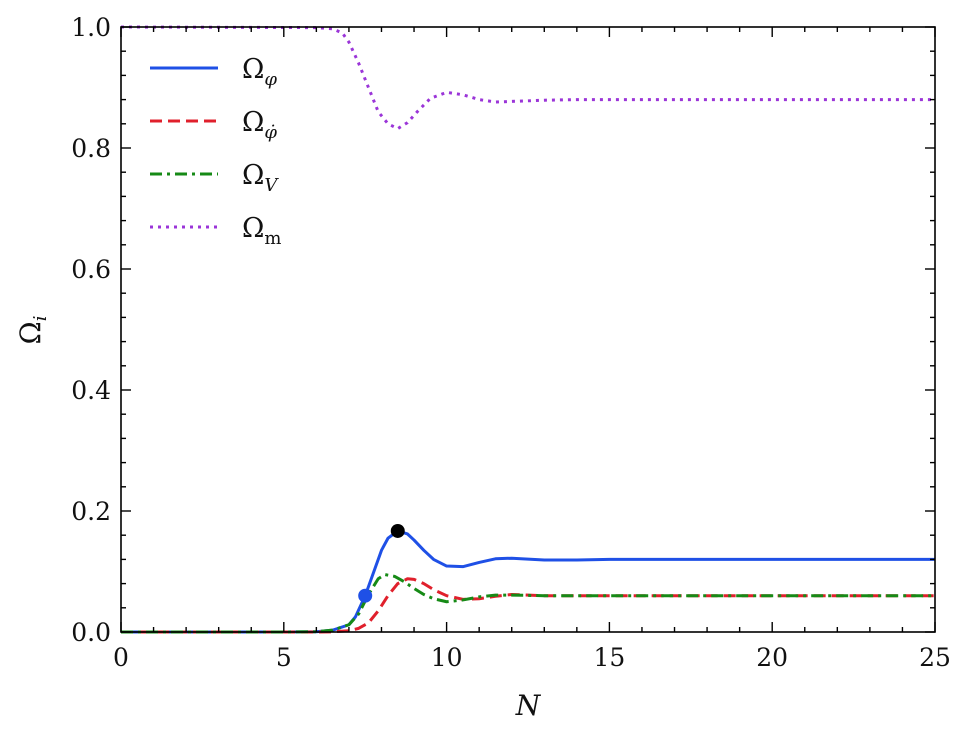  Describe the element at coordinates (447, 657) in the screenshot. I see `x-tick-label: 10` at that location.